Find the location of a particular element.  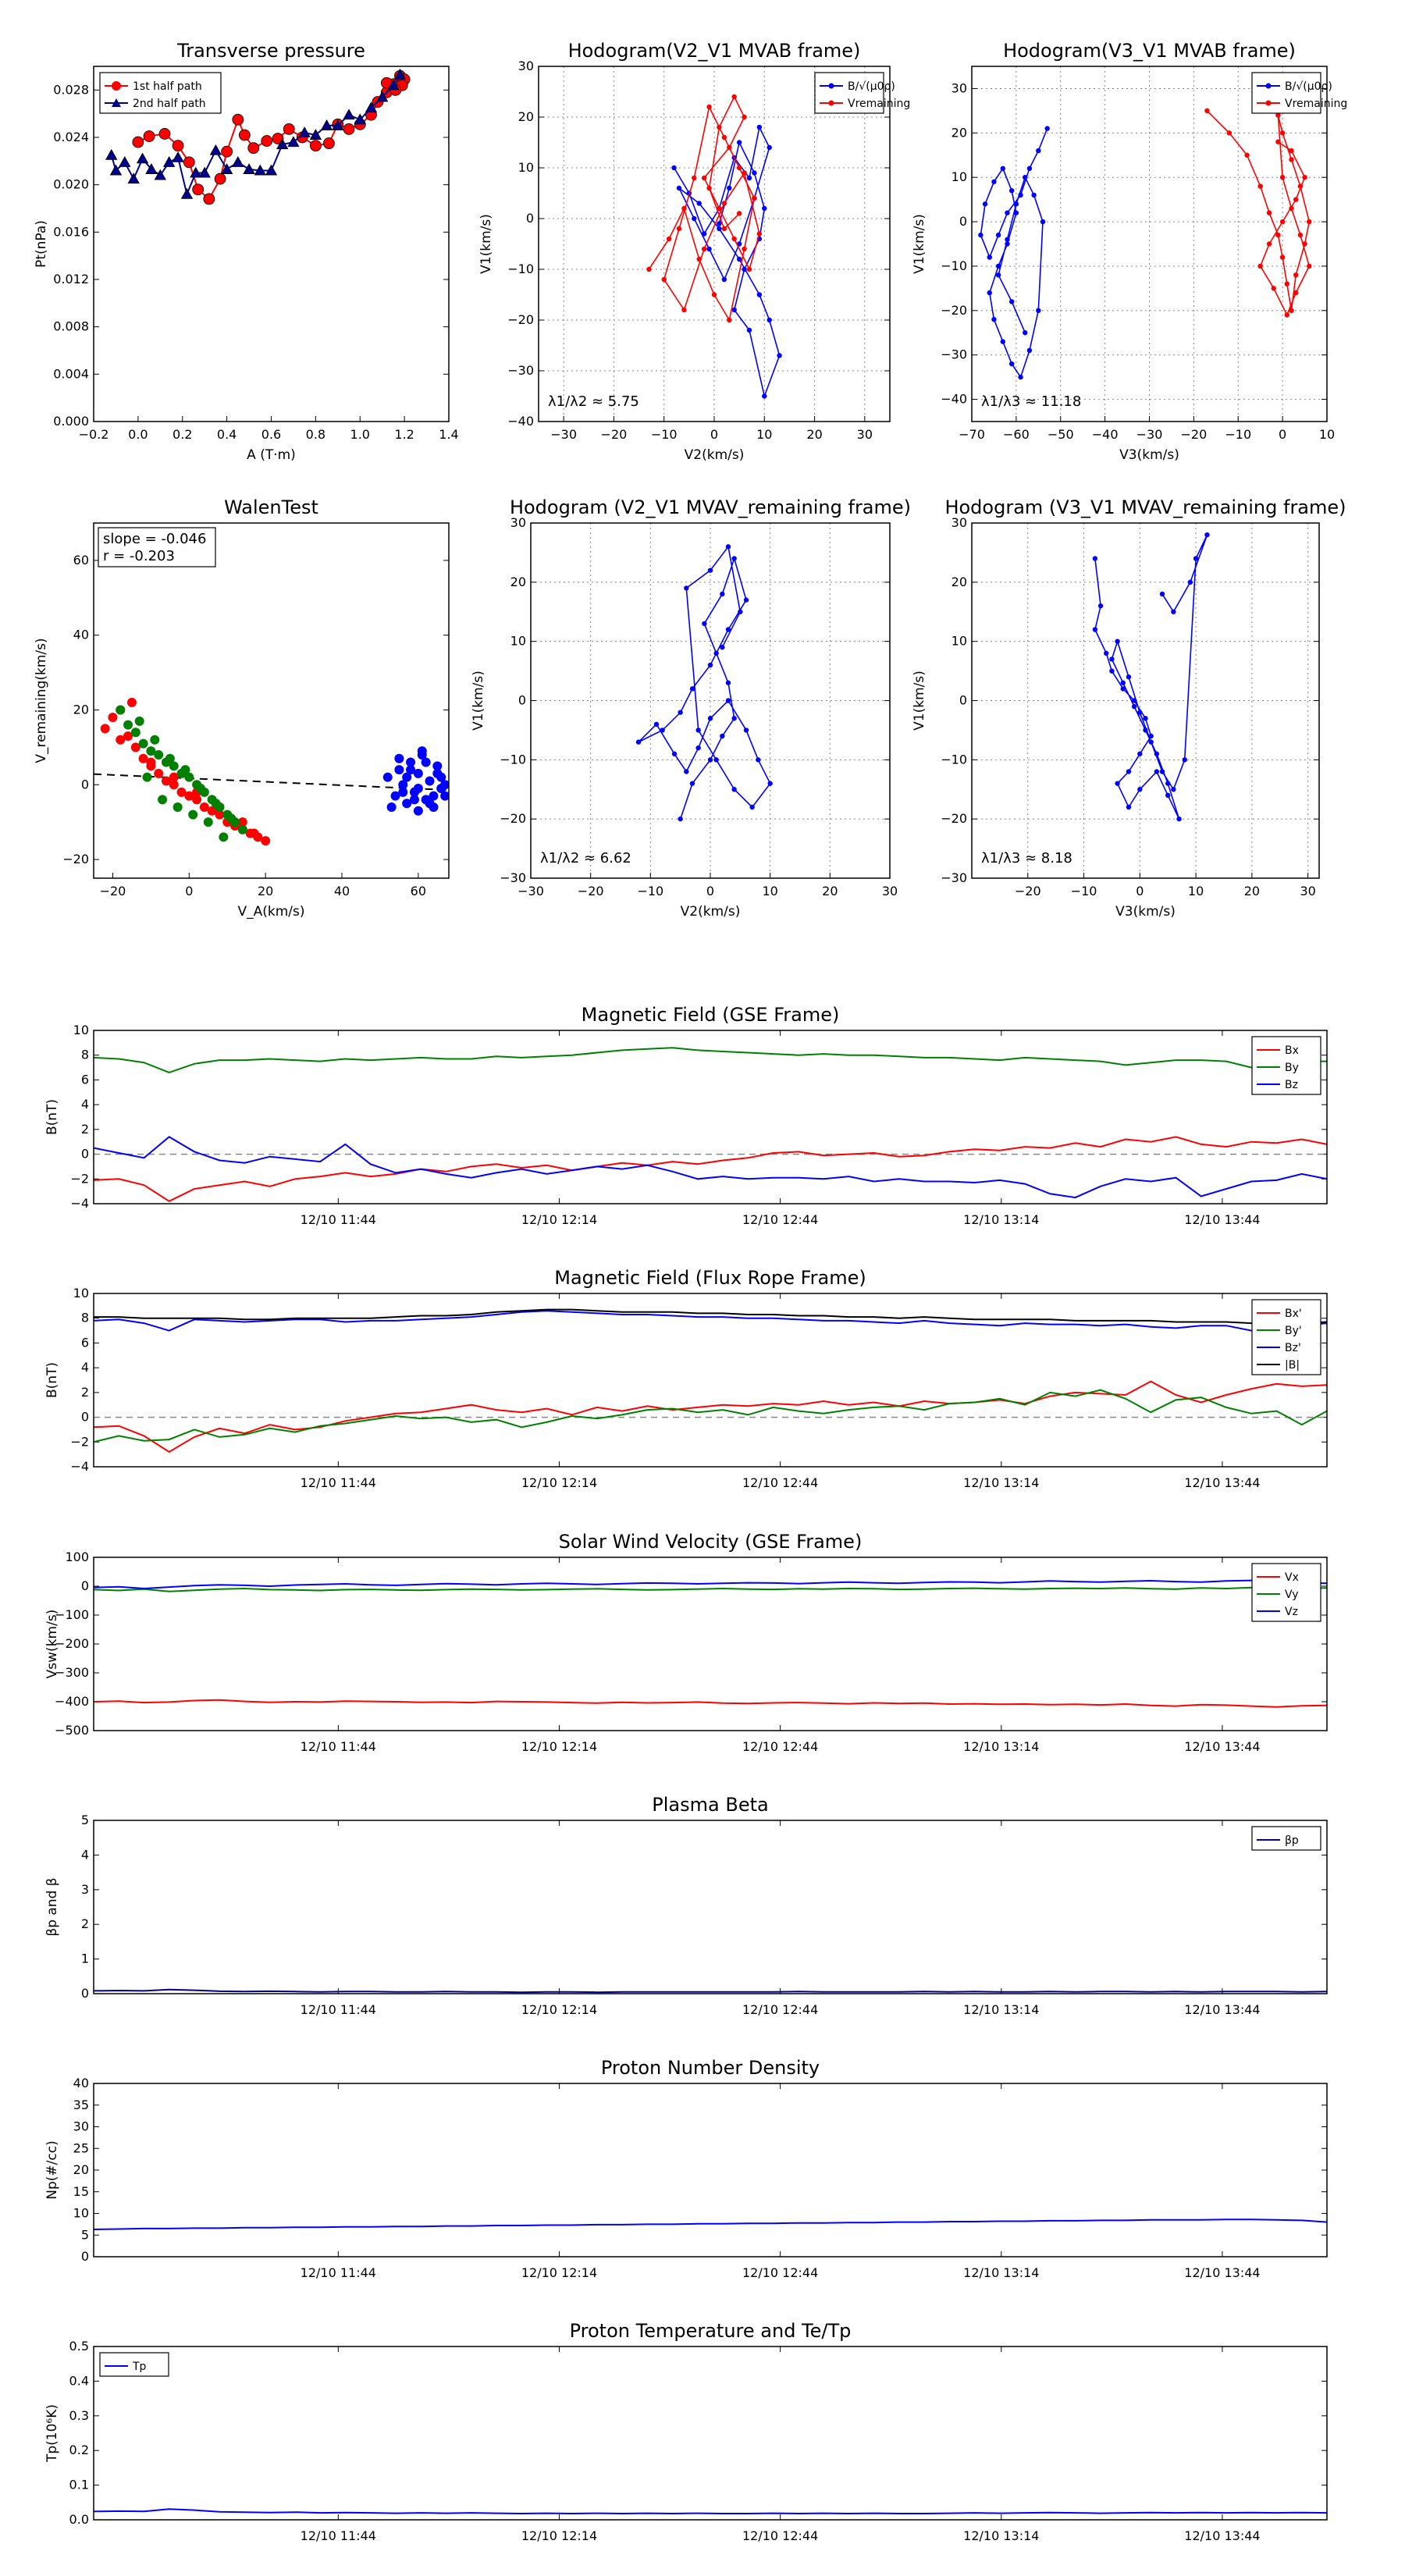

y-axis-label: B(nT) is located at coordinates (52, 1117).